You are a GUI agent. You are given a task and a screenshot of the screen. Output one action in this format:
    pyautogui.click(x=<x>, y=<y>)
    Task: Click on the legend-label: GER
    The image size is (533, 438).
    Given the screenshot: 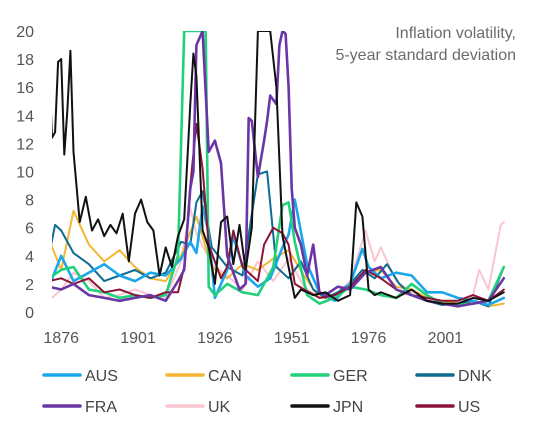 What is the action you would take?
    pyautogui.click(x=350, y=376)
    